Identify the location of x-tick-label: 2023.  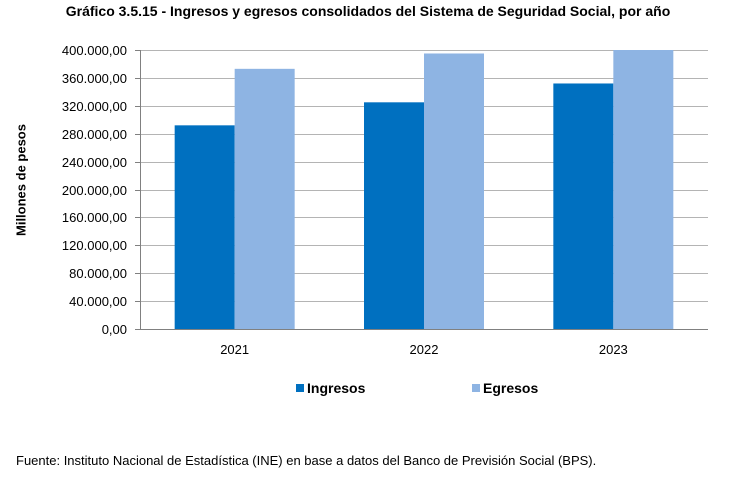
(613, 349).